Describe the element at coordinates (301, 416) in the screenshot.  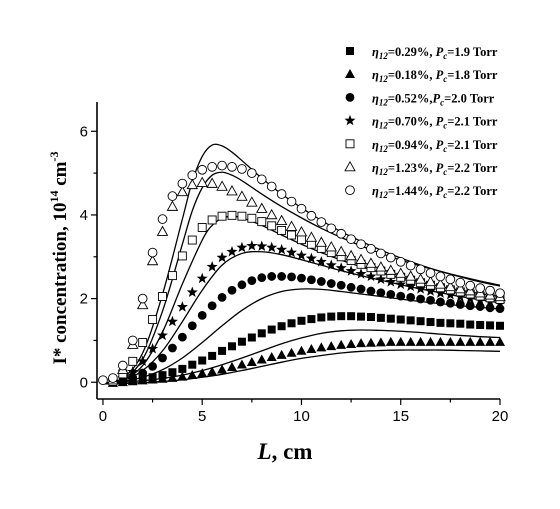
I see `x-tick-label: 10` at that location.